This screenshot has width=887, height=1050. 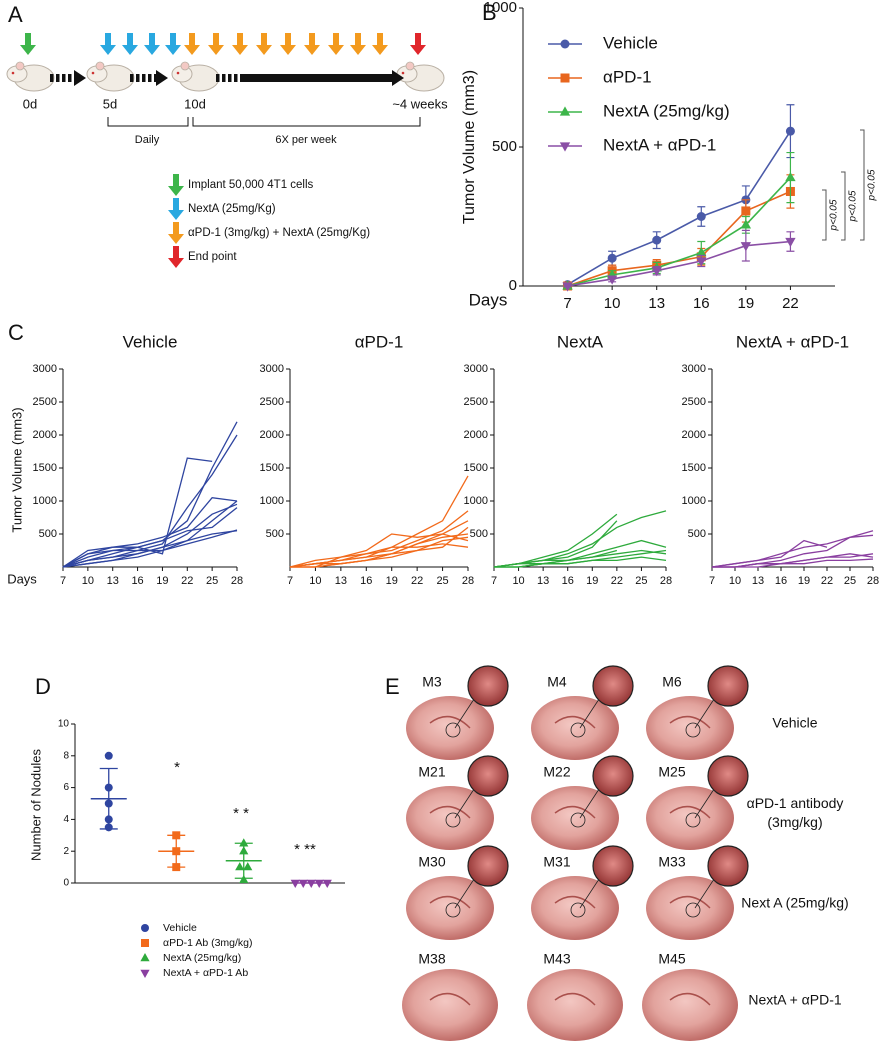 What do you see at coordinates (804, 581) in the screenshot?
I see `x-tick-label: 19` at bounding box center [804, 581].